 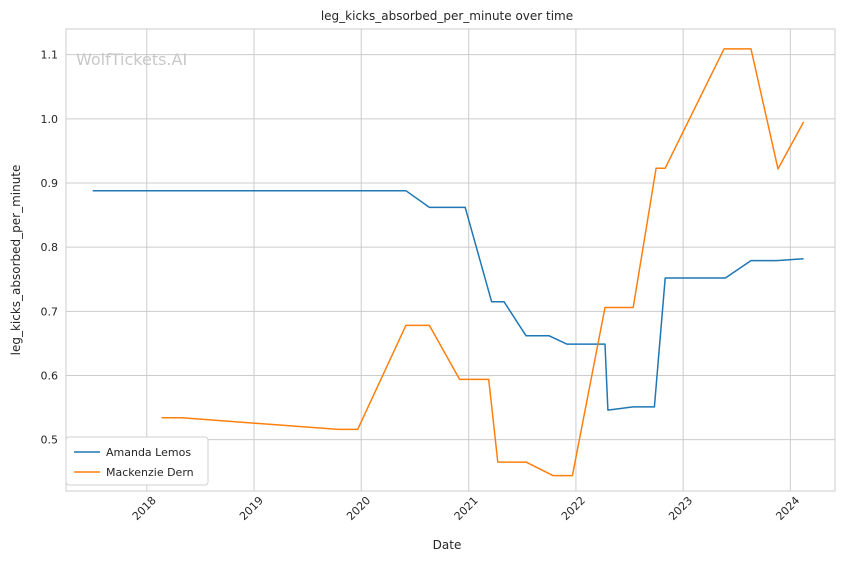 What do you see at coordinates (680, 508) in the screenshot?
I see `x-tick-label: 2023` at bounding box center [680, 508].